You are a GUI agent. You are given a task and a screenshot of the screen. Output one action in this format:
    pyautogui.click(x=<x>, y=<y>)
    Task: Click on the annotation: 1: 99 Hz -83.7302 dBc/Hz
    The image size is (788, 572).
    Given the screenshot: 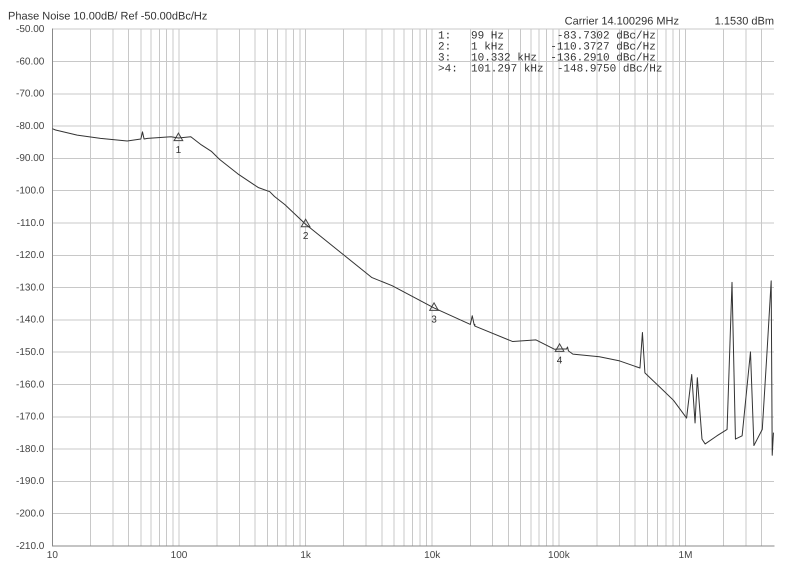 What is the action you would take?
    pyautogui.click(x=547, y=36)
    